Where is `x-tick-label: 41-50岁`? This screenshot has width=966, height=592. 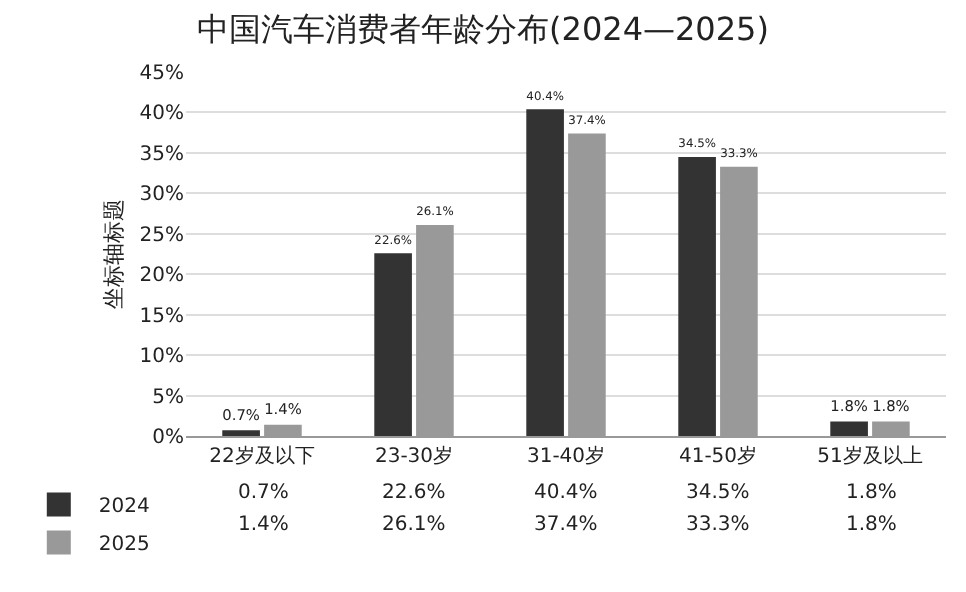
x-tick-label: 41-50岁 is located at coordinates (718, 456).